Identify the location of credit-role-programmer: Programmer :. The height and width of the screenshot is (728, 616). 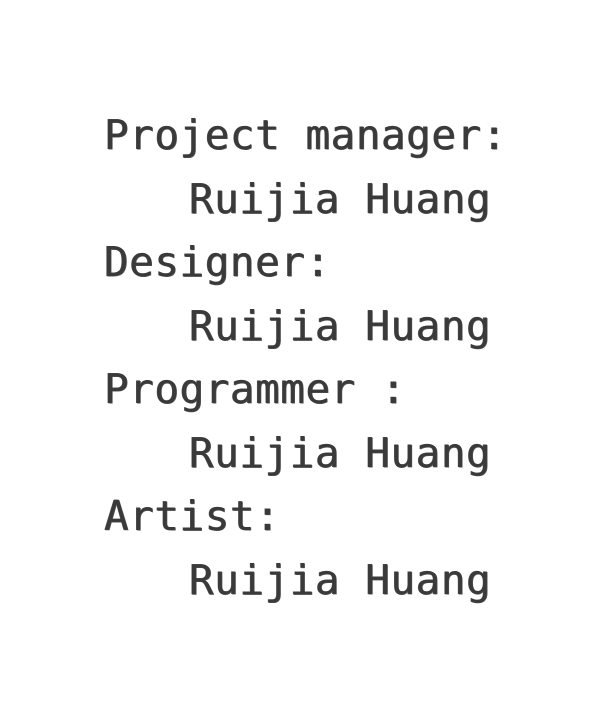
(255, 389).